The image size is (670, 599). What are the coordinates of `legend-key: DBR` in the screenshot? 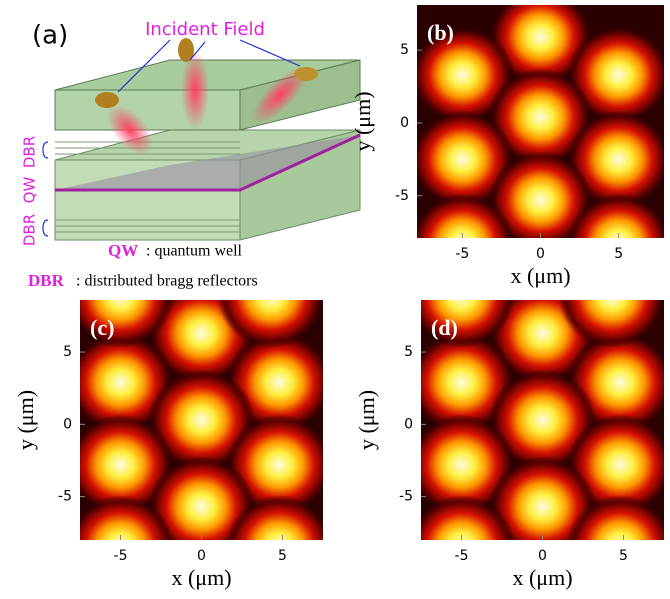 It's located at (46, 280).